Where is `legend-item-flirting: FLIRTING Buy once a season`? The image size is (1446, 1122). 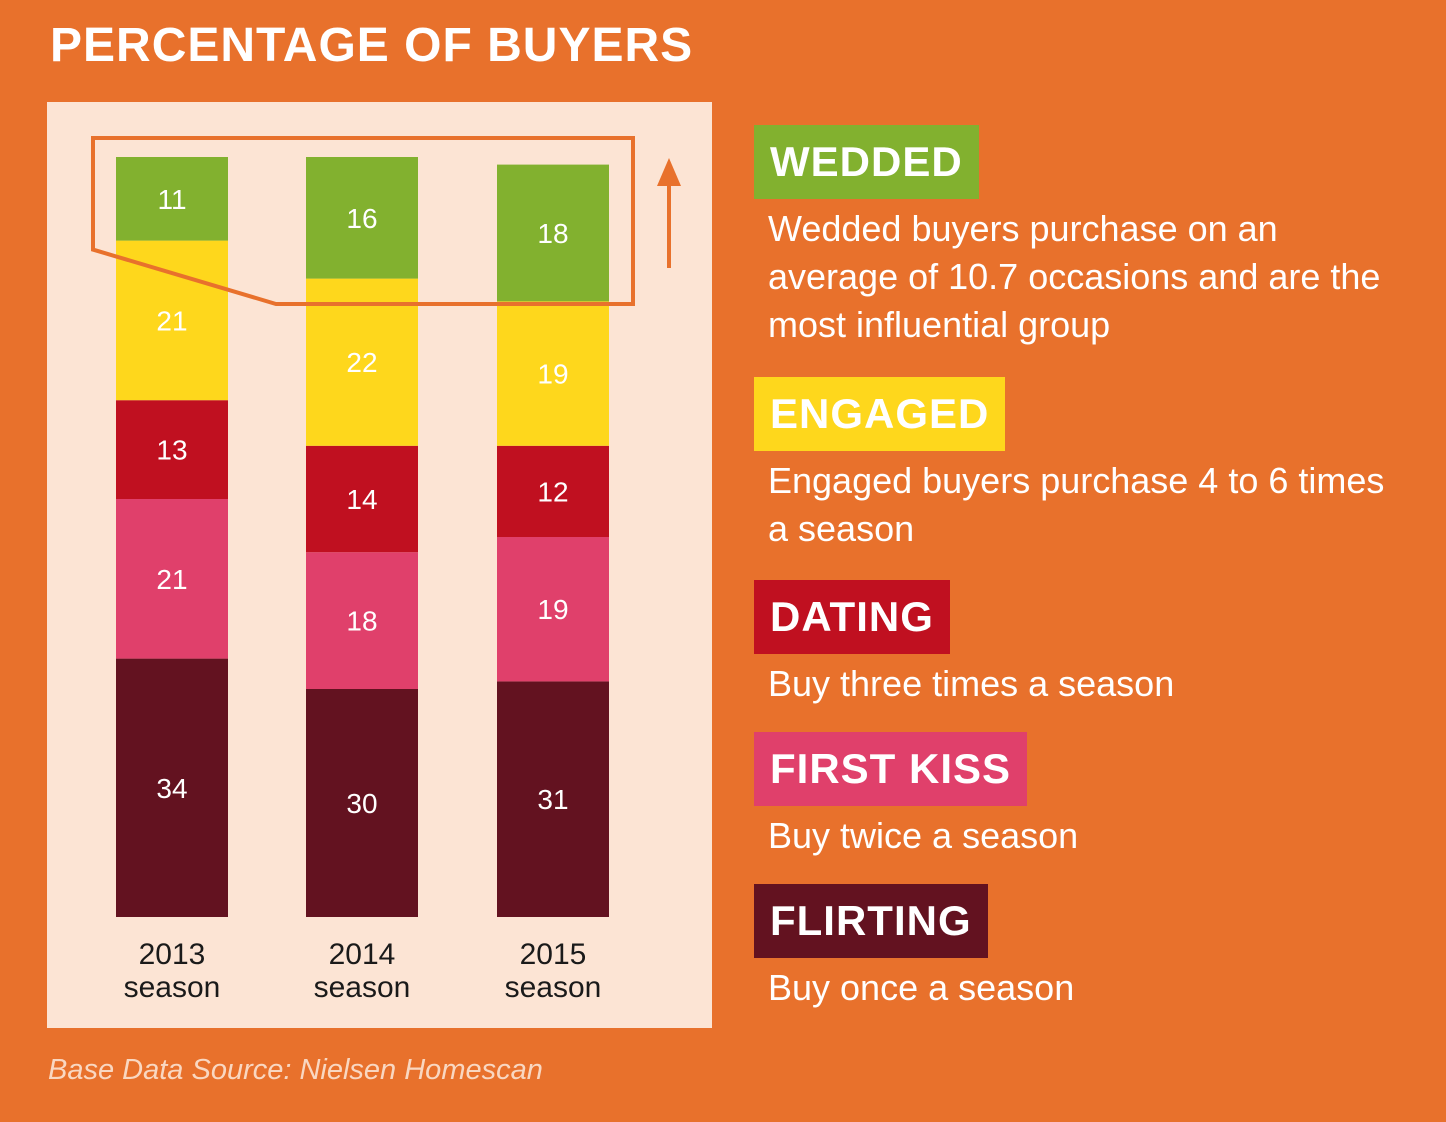 legend-item-flirting: FLIRTING Buy once a season is located at coordinates (1081, 948).